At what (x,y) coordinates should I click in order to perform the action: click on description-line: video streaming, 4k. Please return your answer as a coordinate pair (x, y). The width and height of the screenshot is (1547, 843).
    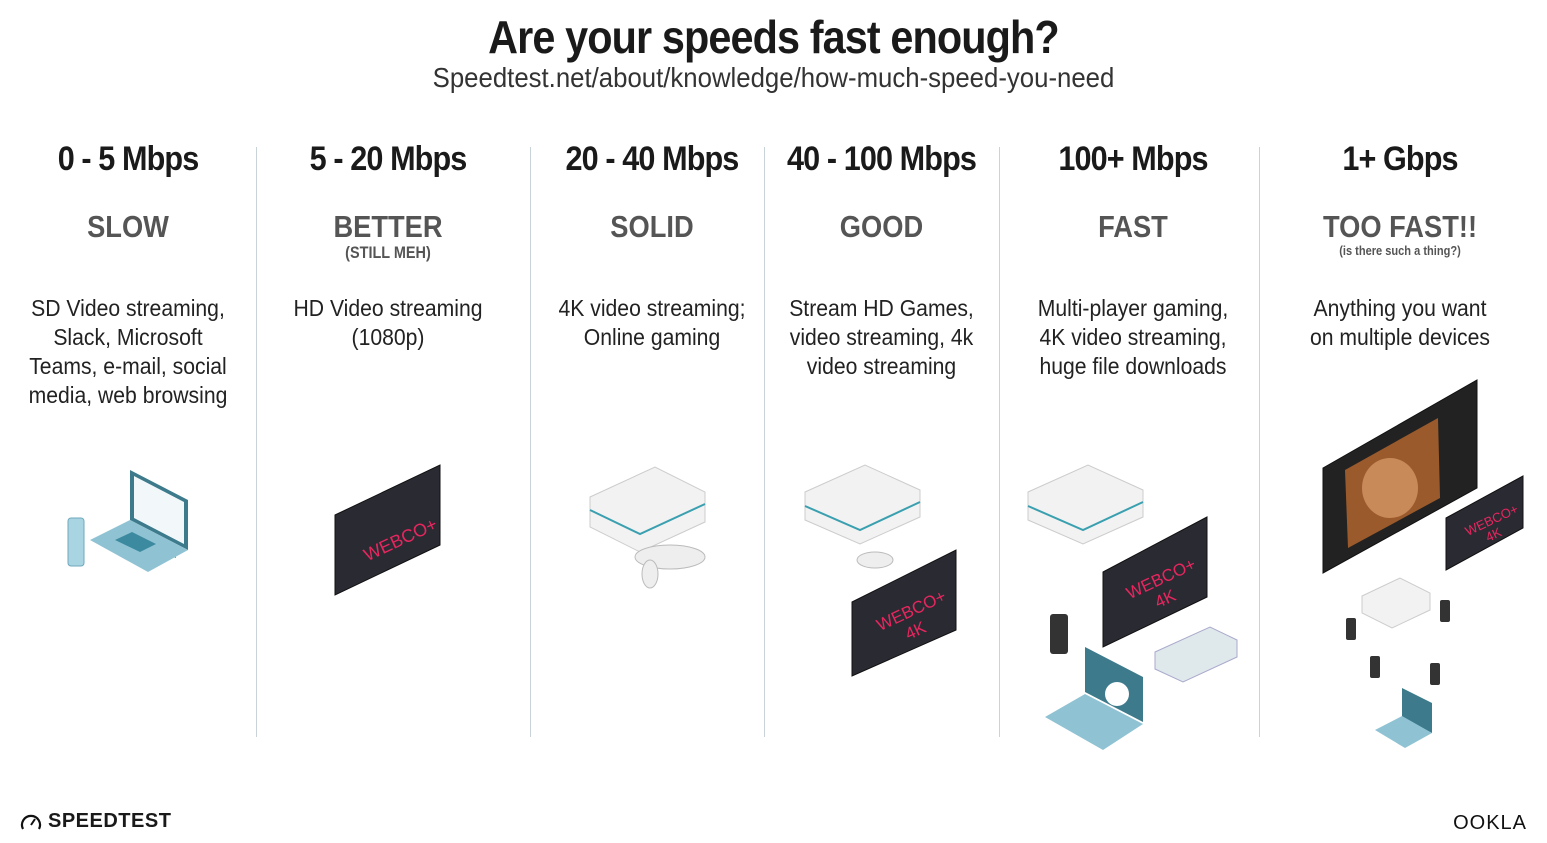
    Looking at the image, I should click on (881, 337).